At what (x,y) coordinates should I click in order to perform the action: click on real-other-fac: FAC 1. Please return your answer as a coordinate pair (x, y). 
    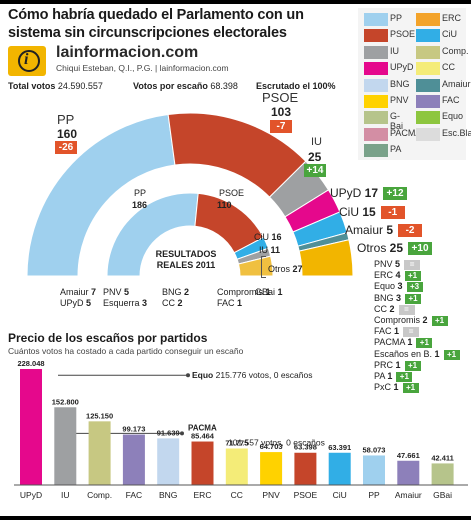
    Looking at the image, I should click on (230, 303).